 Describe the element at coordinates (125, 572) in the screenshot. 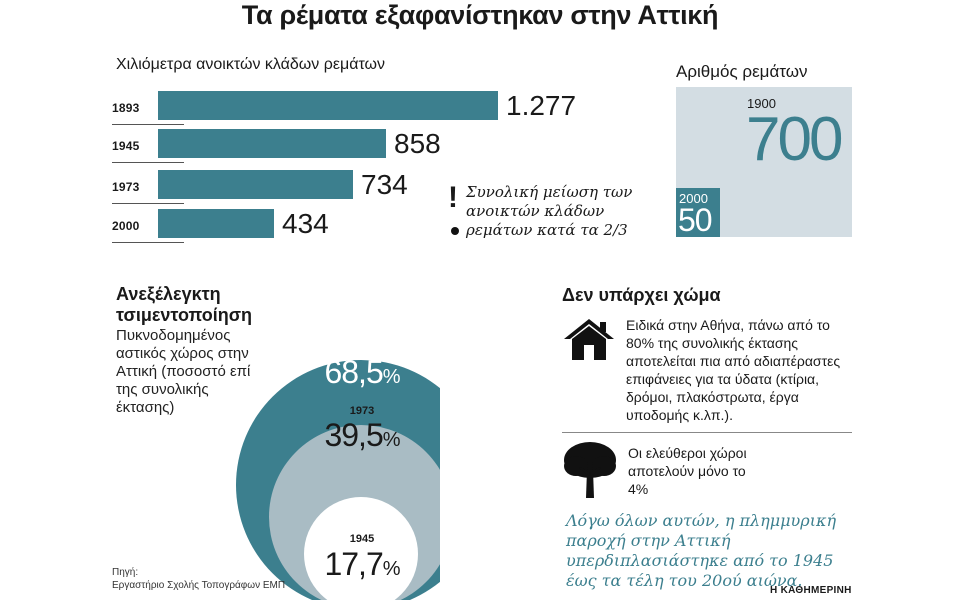

I see `source-label: Πηγή:` at that location.